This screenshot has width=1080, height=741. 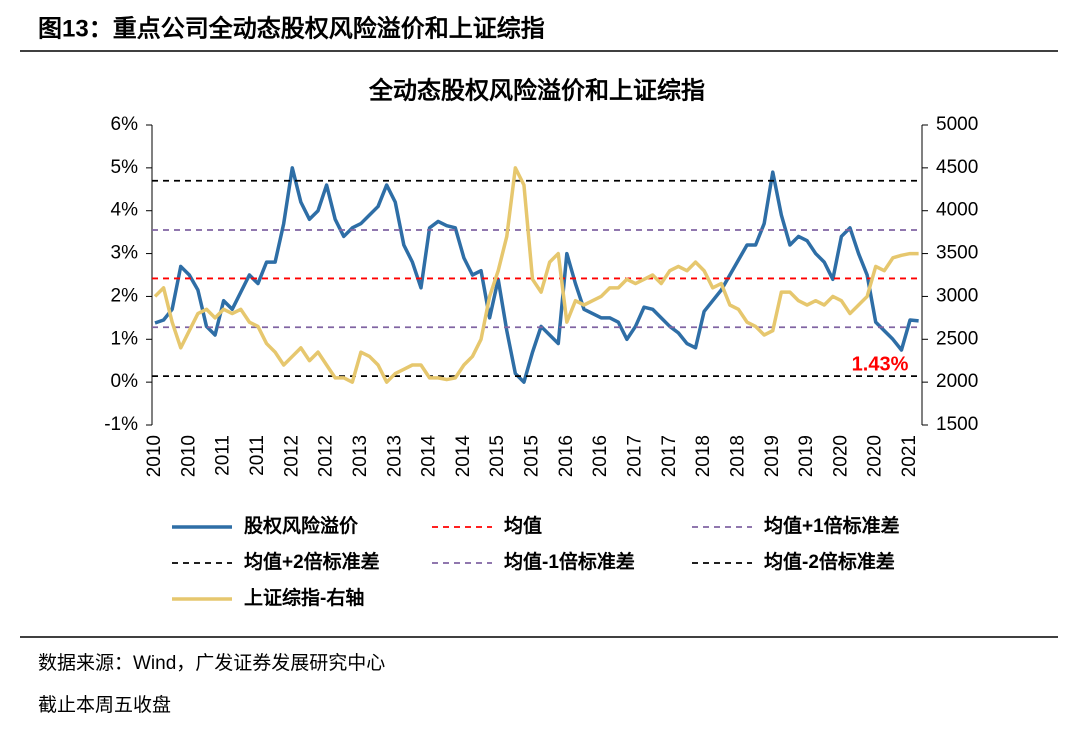 What do you see at coordinates (957, 295) in the screenshot?
I see `y2-tick-label: 3000` at bounding box center [957, 295].